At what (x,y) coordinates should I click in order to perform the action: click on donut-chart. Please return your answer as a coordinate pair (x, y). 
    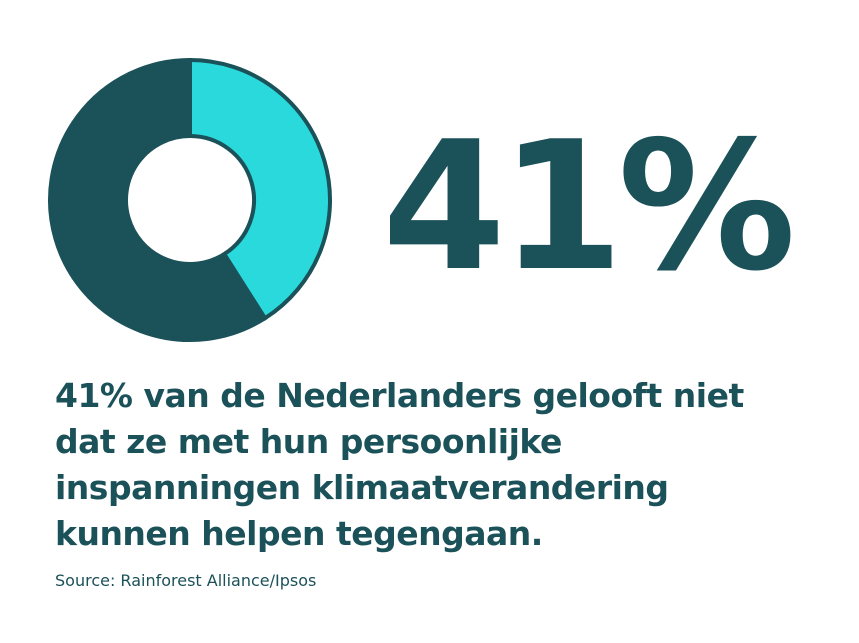
    Looking at the image, I should click on (190, 199).